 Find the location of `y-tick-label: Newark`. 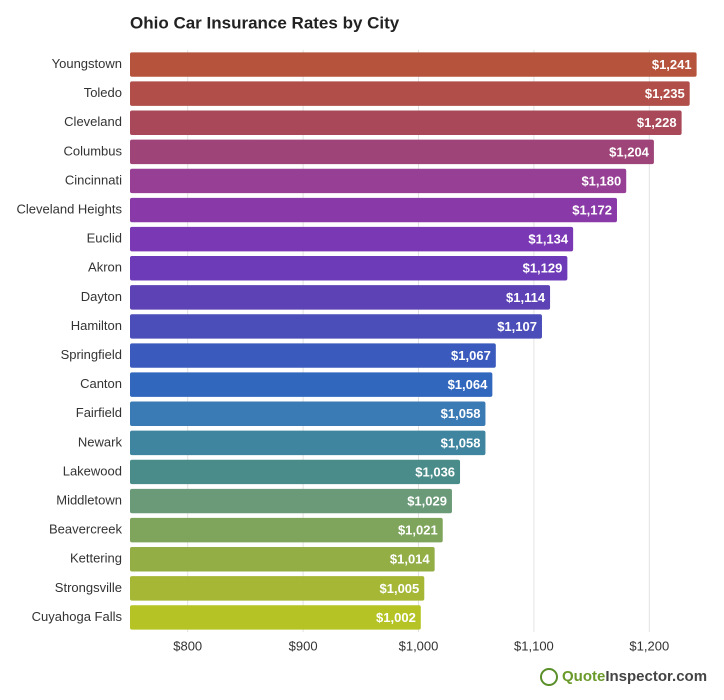

y-tick-label: Newark is located at coordinates (100, 441).